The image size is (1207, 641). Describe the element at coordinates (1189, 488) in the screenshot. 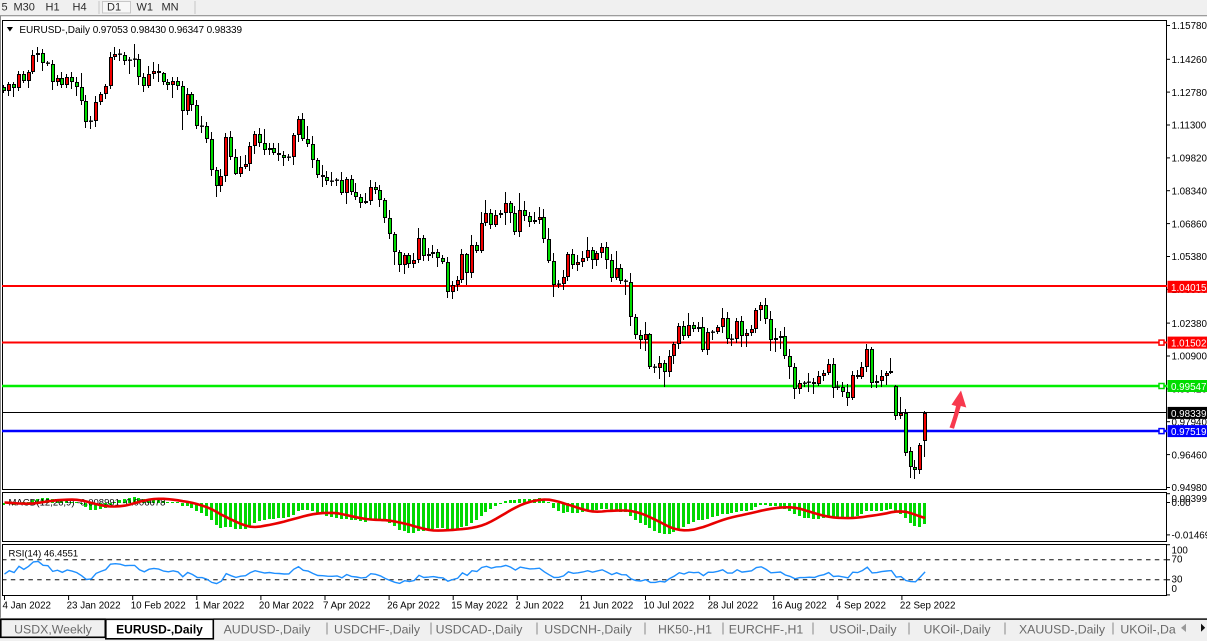

I see `svg-text: 0.94980` at that location.